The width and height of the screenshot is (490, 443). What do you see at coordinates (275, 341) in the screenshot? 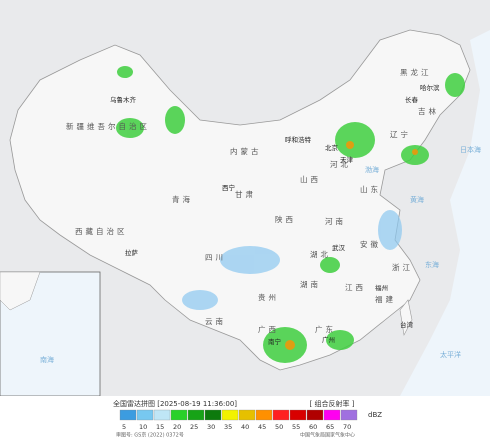
I see `city-label: 南宁` at bounding box center [275, 341].